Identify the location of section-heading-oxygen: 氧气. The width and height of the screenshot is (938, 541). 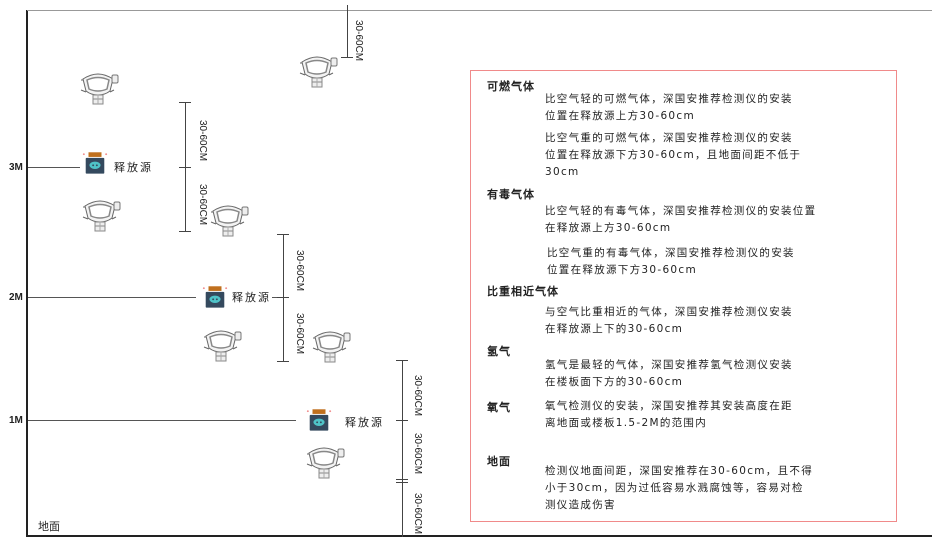
(499, 407).